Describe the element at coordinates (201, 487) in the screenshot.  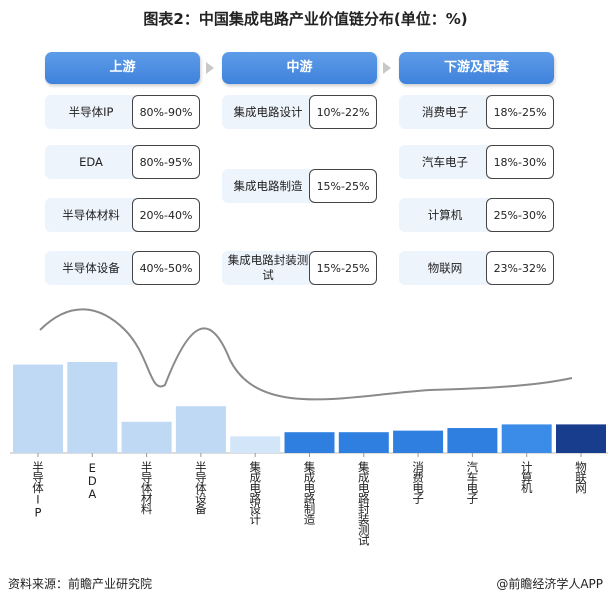
I see `x-tick-label: 半导体设备` at that location.